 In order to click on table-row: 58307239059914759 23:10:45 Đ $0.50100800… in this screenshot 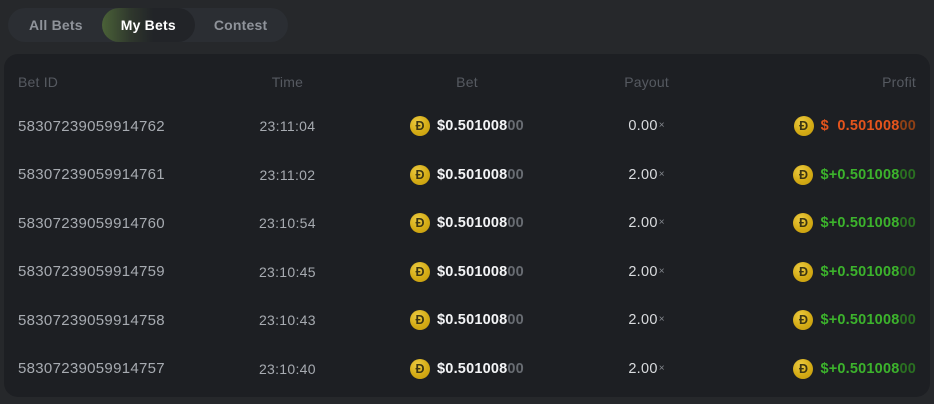, I will do `click(467, 272)`.